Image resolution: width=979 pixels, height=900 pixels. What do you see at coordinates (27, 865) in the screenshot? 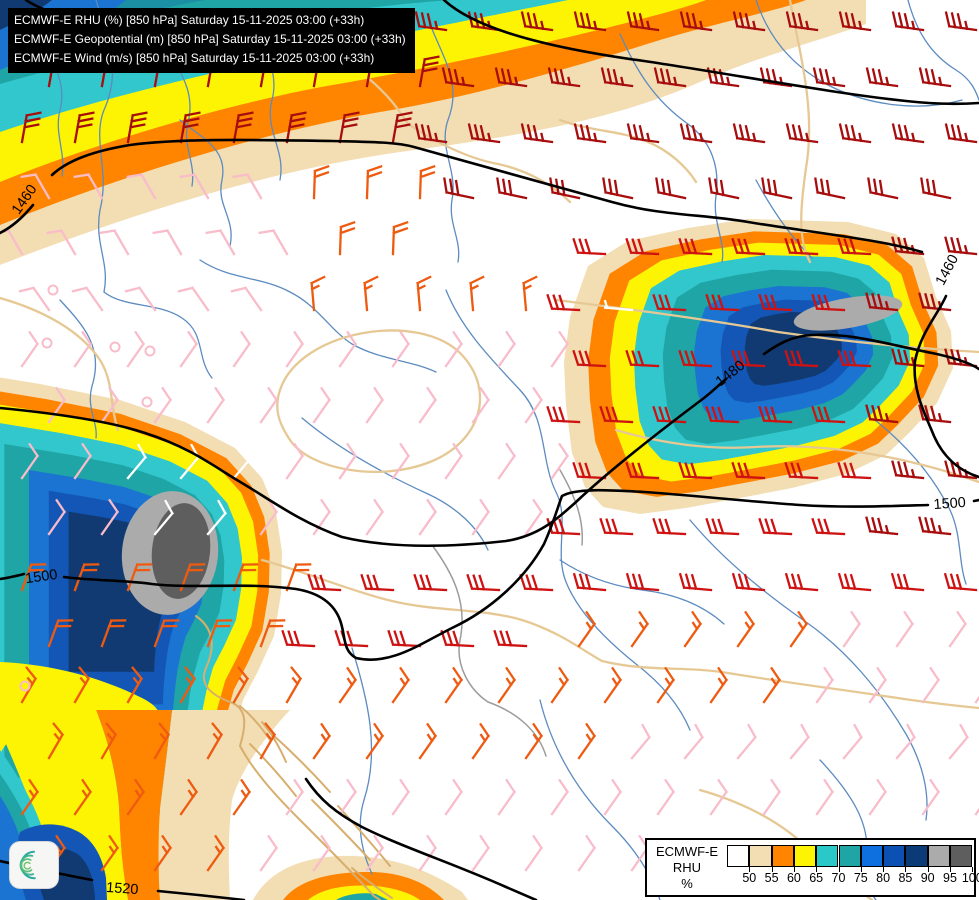
I see `spiral-logo-icon` at bounding box center [27, 865].